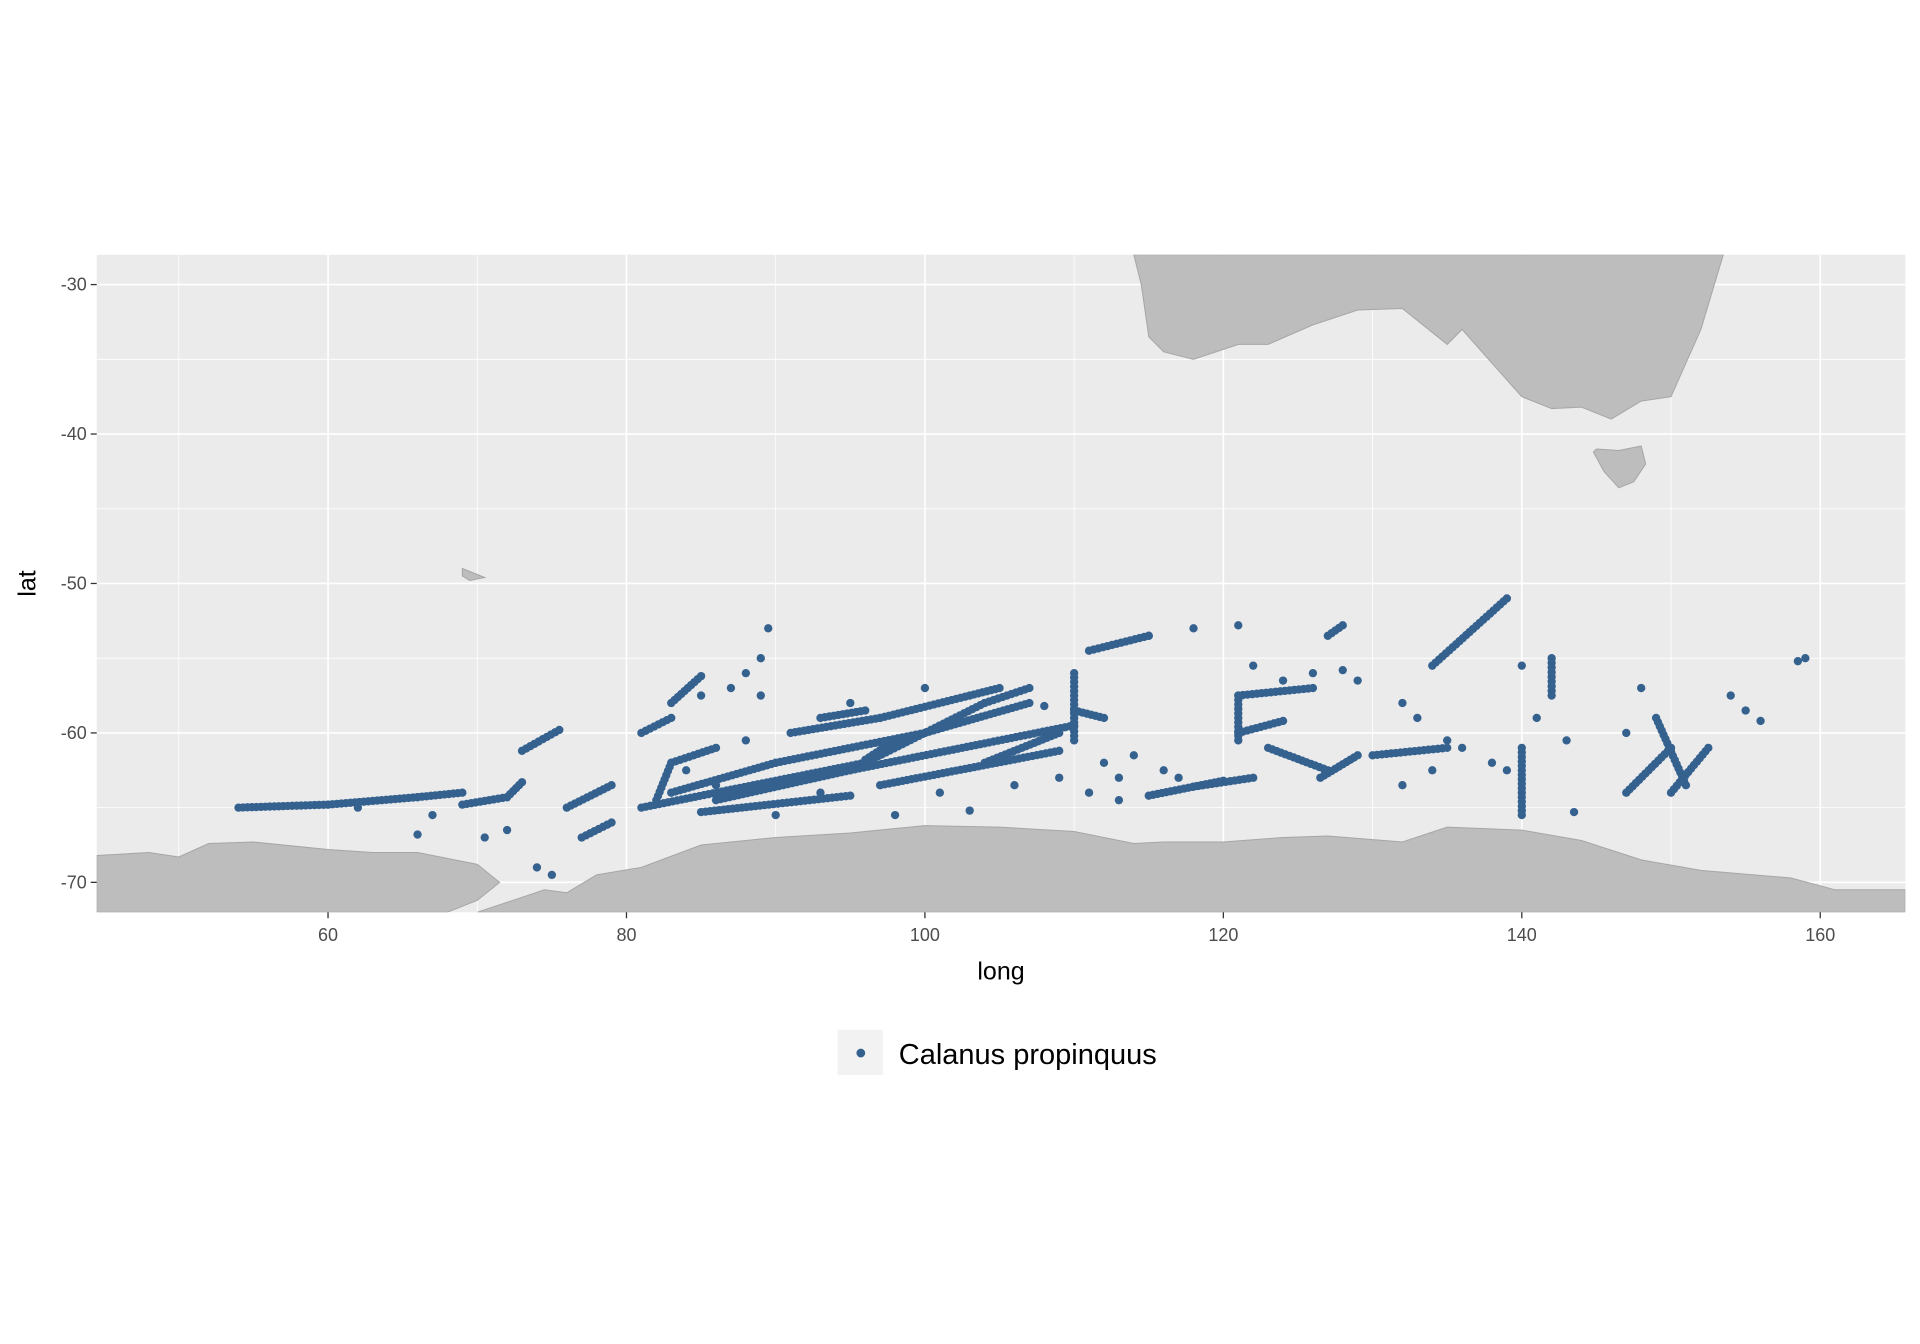 The width and height of the screenshot is (1920, 1344). What do you see at coordinates (74, 434) in the screenshot?
I see `y-tick-label: -40` at bounding box center [74, 434].